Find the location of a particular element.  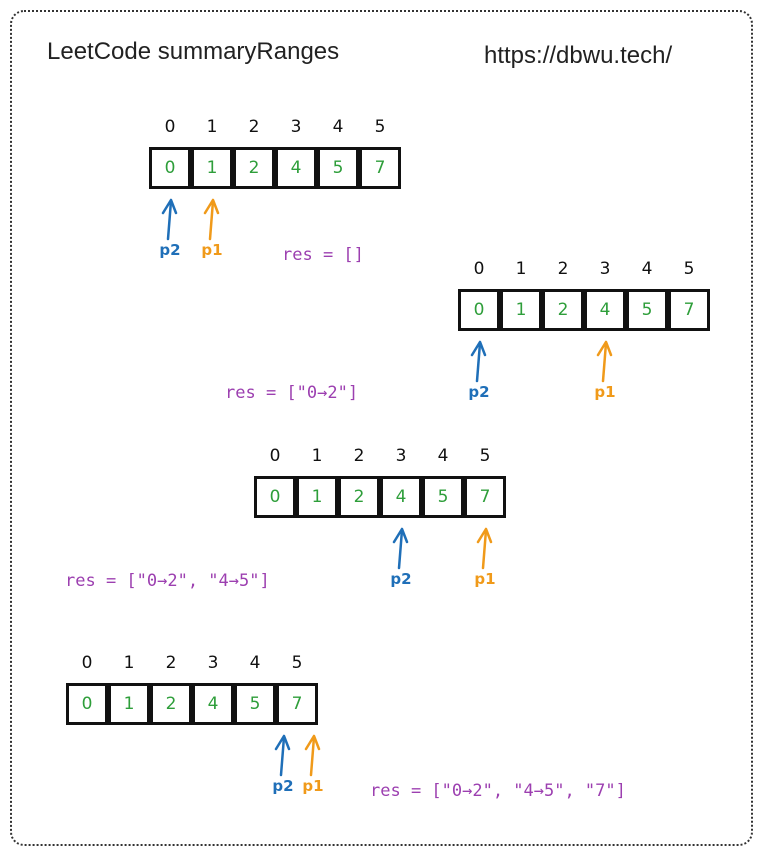

result-step-4: res = ["0→2", "4→5", "7"] is located at coordinates (498, 791).